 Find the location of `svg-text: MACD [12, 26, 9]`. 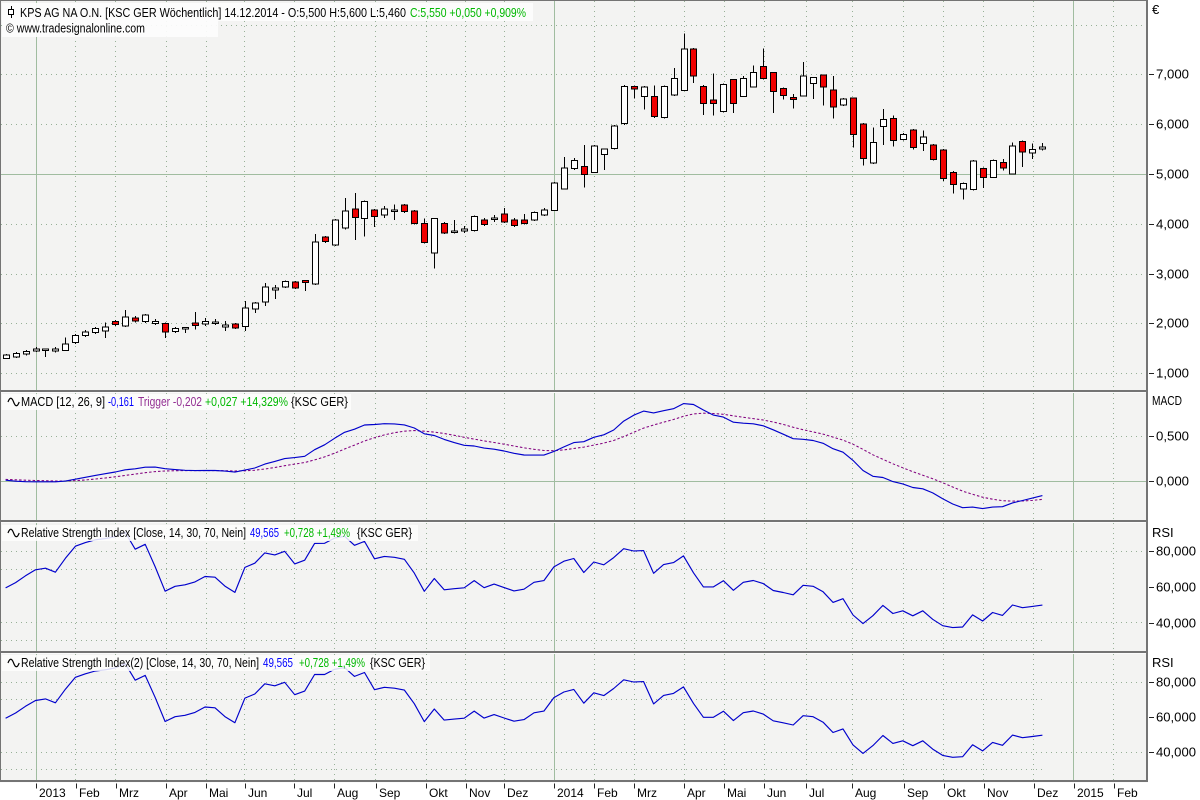

svg-text: MACD [12, 26, 9] is located at coordinates (63, 401).